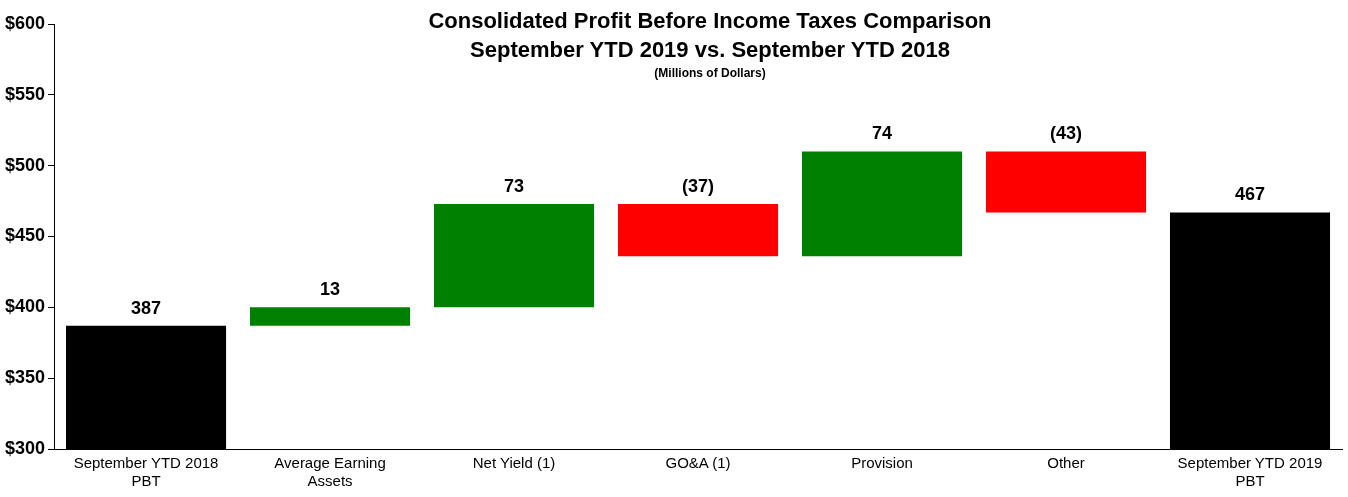  I want to click on data-label: (37), so click(698, 185).